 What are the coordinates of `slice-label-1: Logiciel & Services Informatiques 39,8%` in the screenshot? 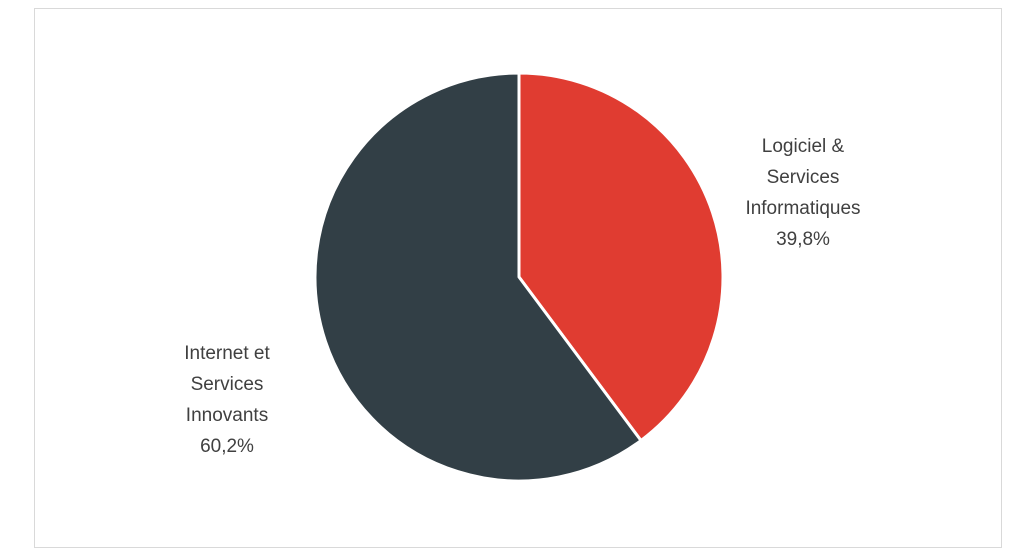 It's located at (802, 193).